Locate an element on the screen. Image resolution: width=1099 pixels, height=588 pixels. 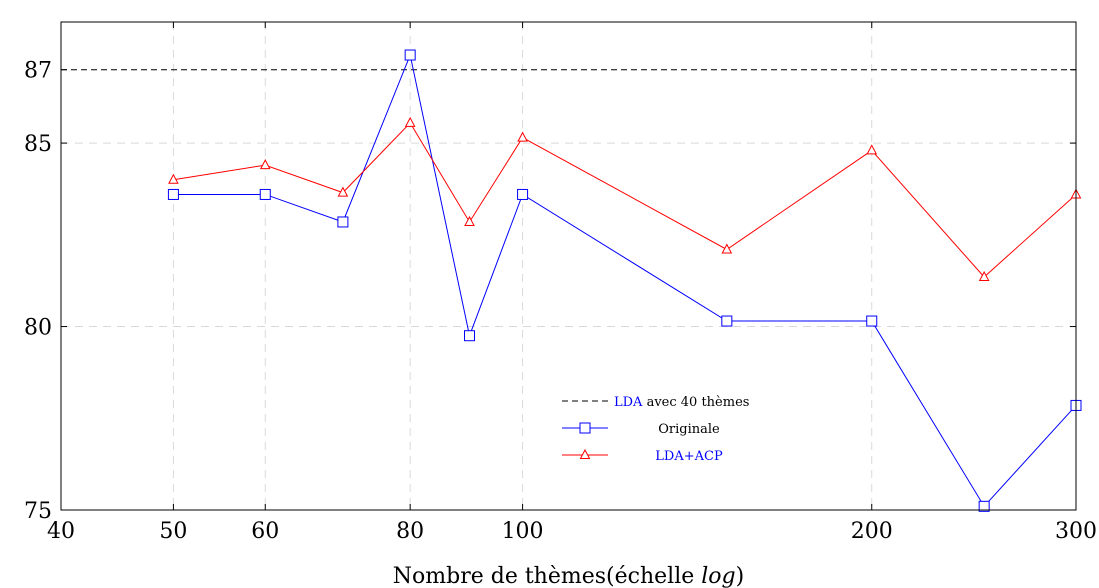
x-tick-label: 100 is located at coordinates (523, 531).